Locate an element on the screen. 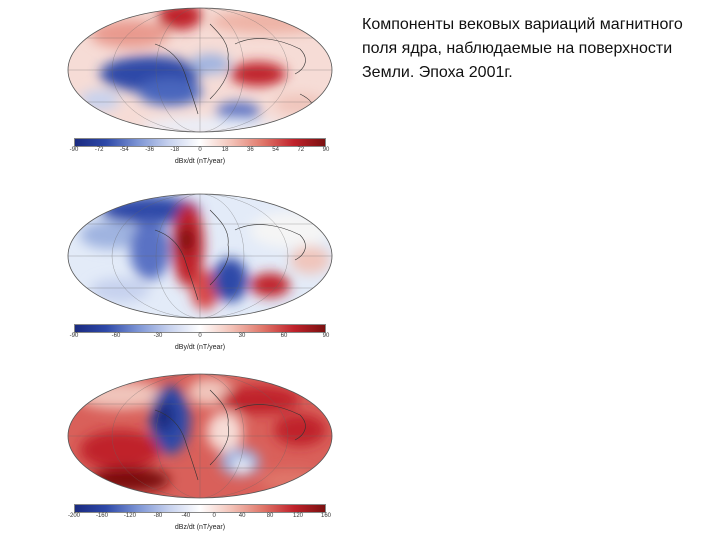 The image size is (720, 540). world-map-dbz is located at coordinates (200, 436).